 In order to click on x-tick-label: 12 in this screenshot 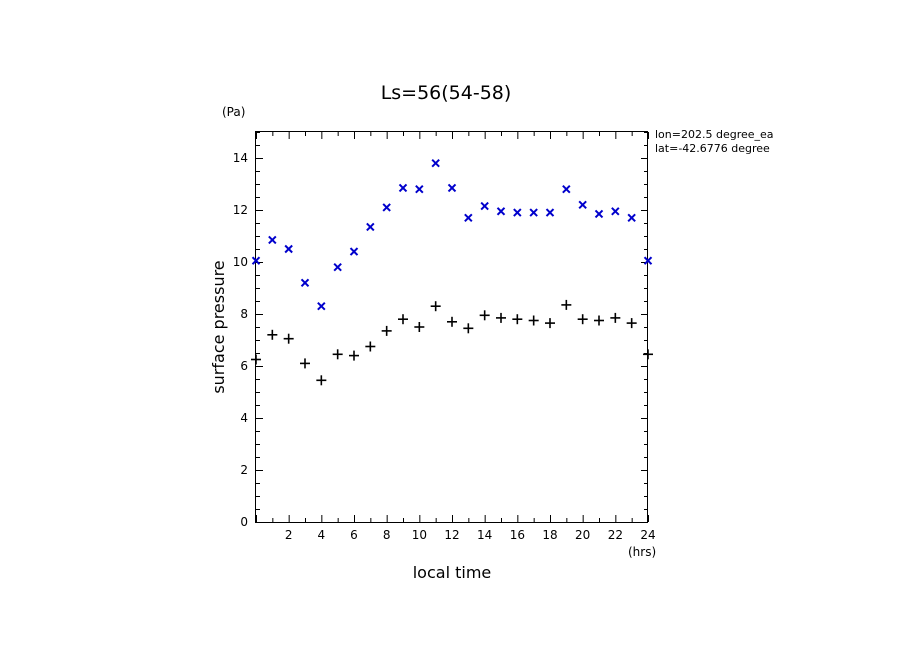, I will do `click(451, 535)`.